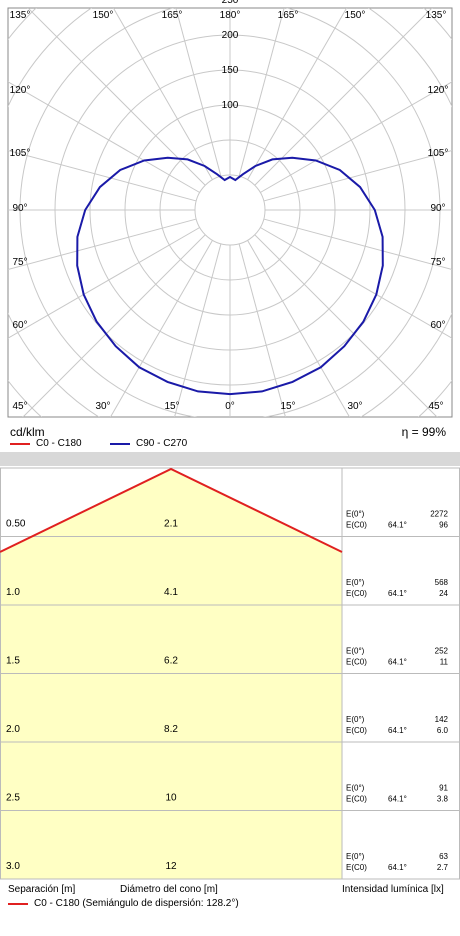 Image resolution: width=460 pixels, height=936 pixels. I want to click on legend-c90-c270: C90 - C270, so click(148, 443).